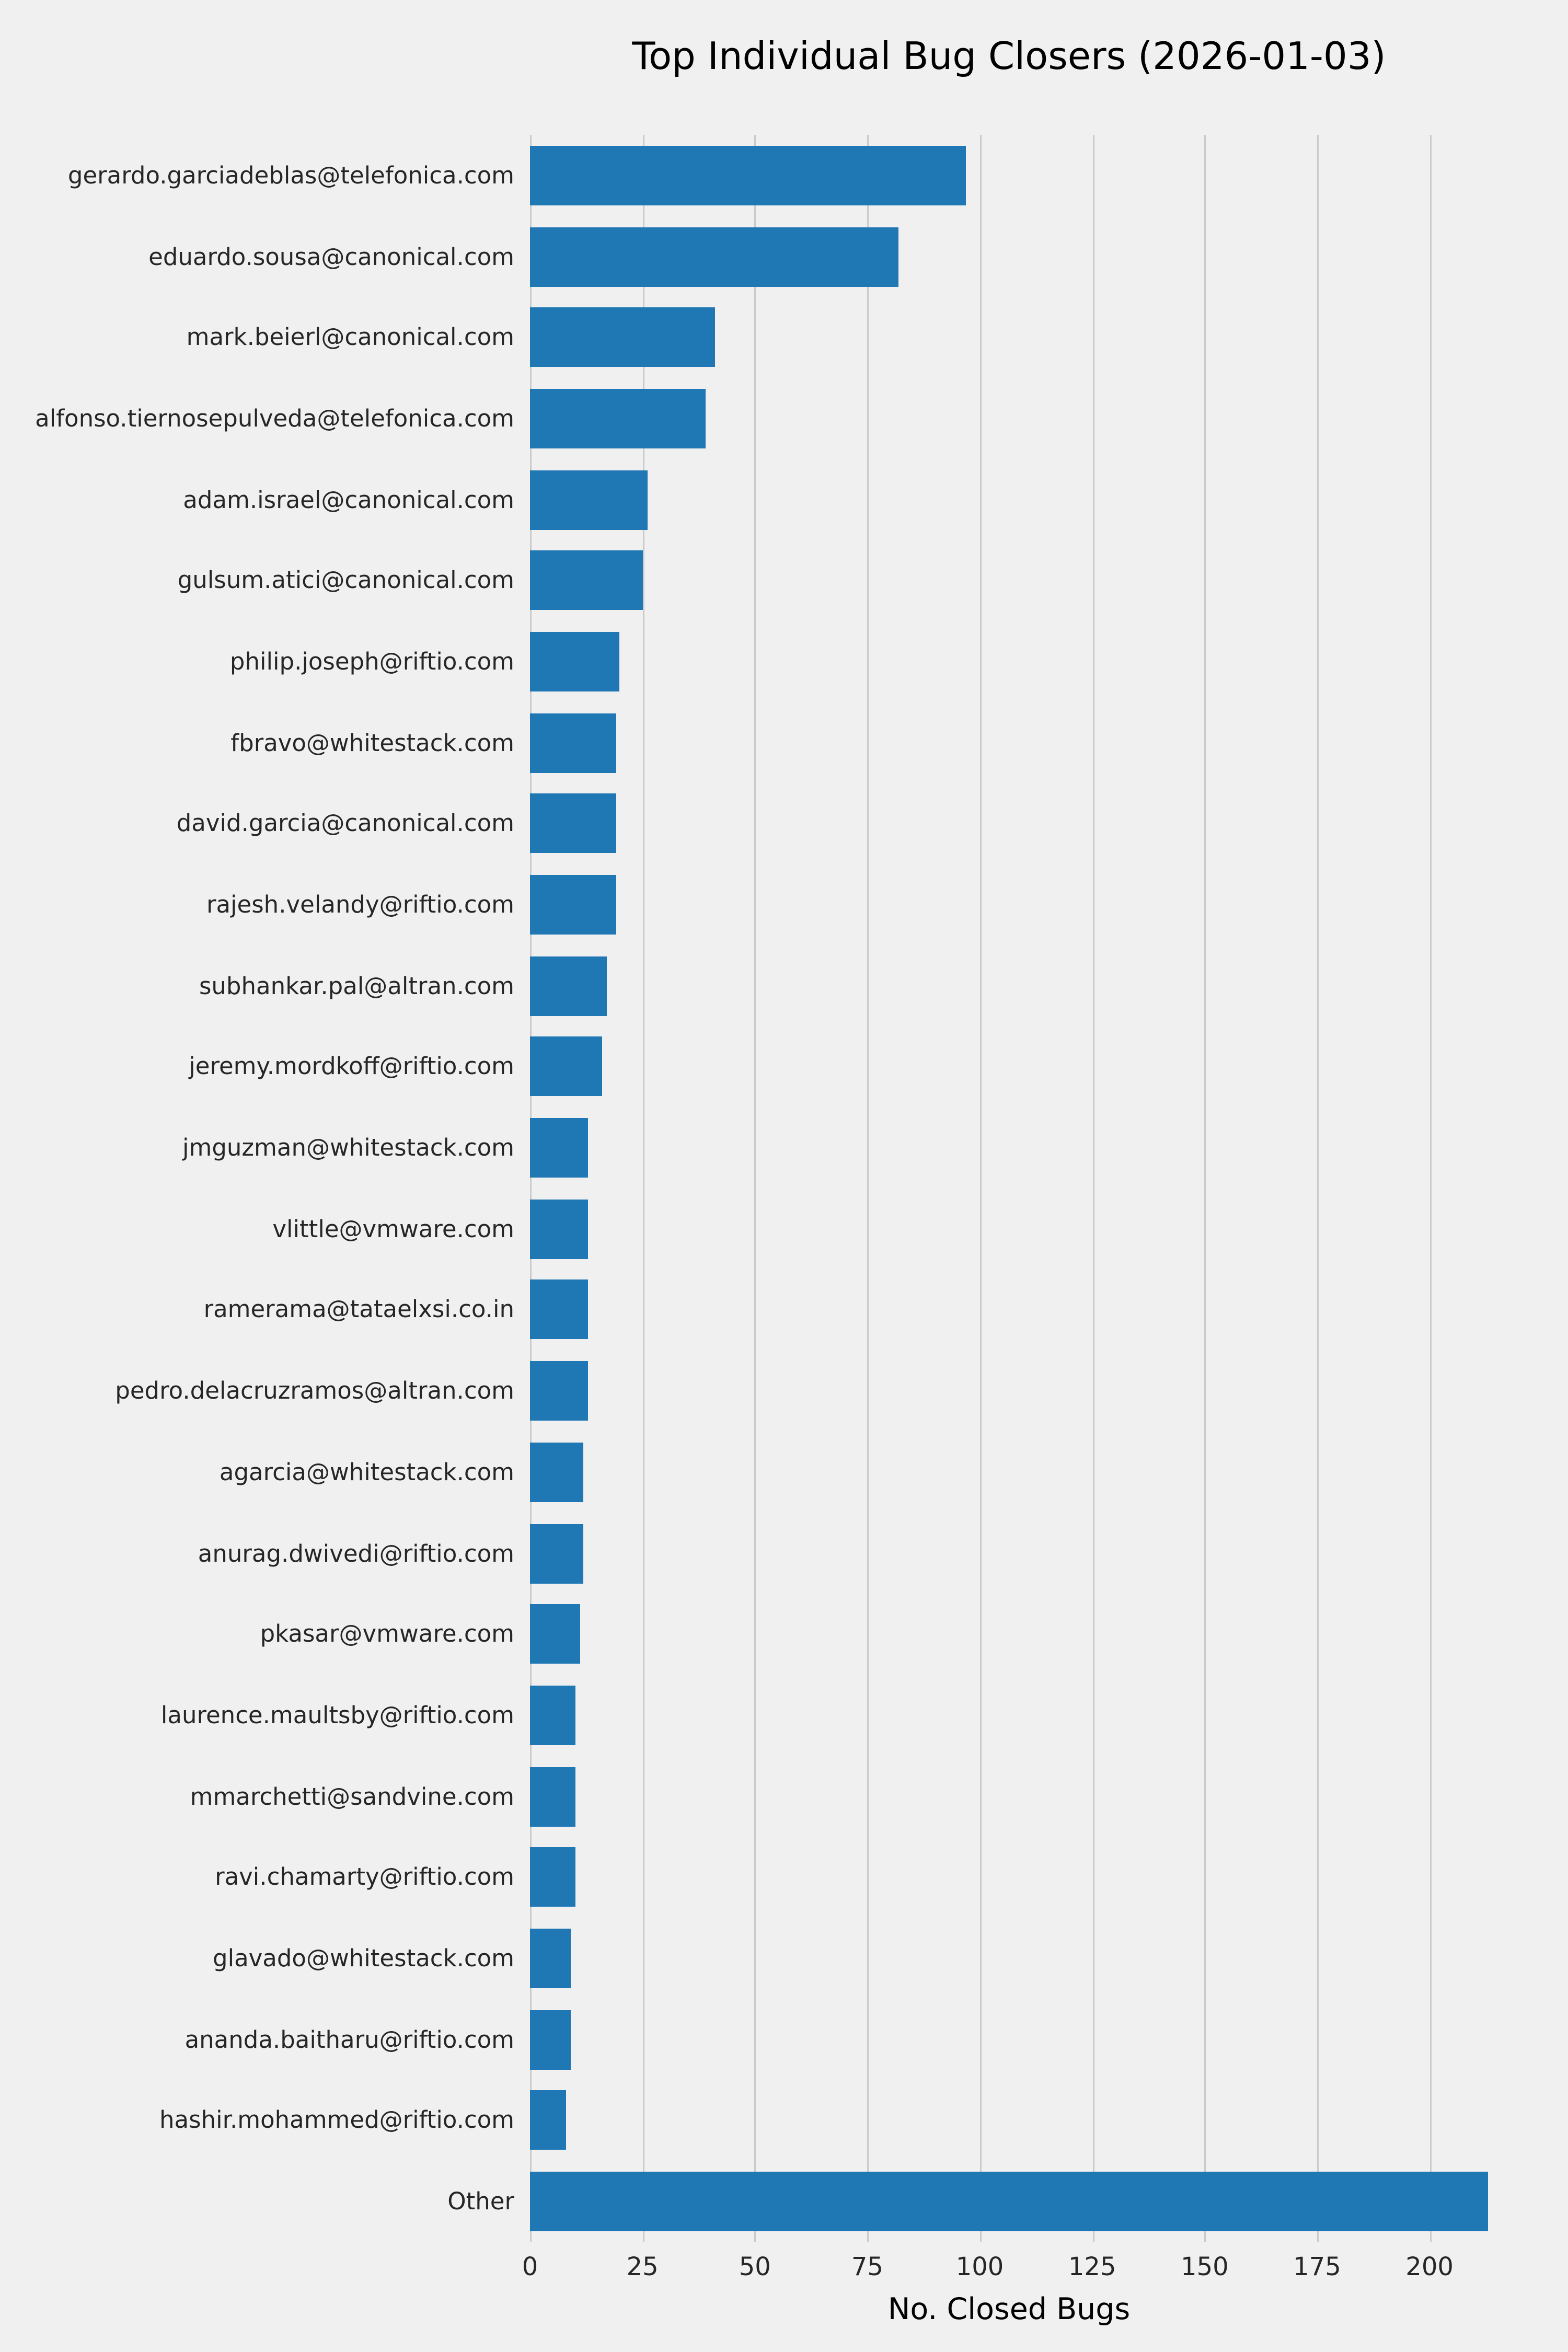 The width and height of the screenshot is (1568, 2352). I want to click on category-label: Other, so click(480, 2201).